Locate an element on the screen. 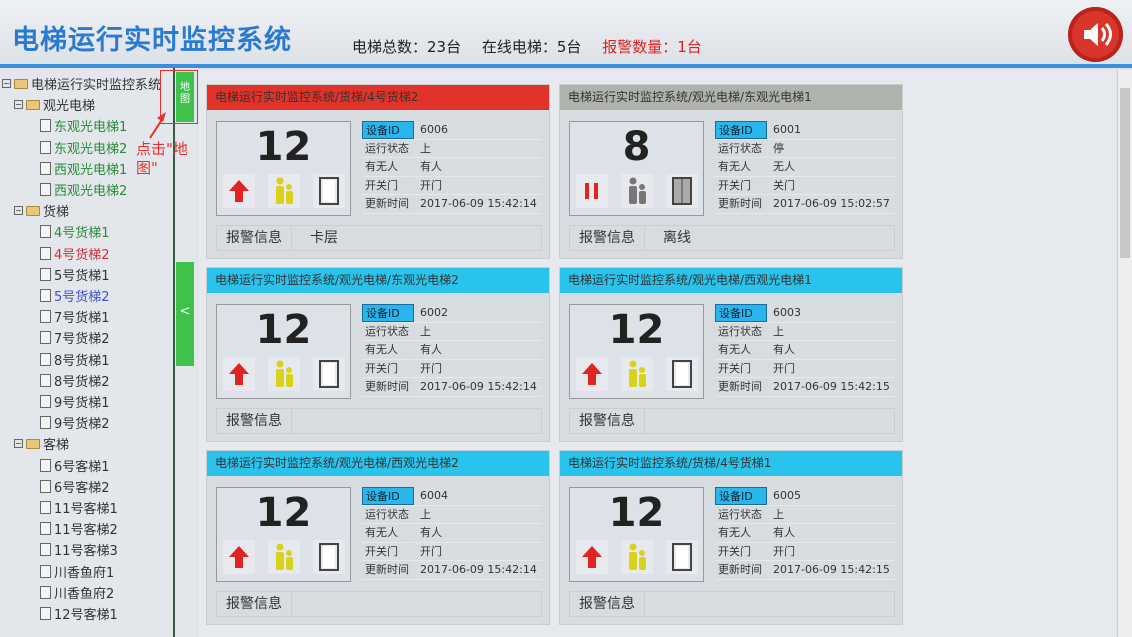 The image size is (1132, 637). tree-item-label: 11号客梯3 is located at coordinates (86, 552).